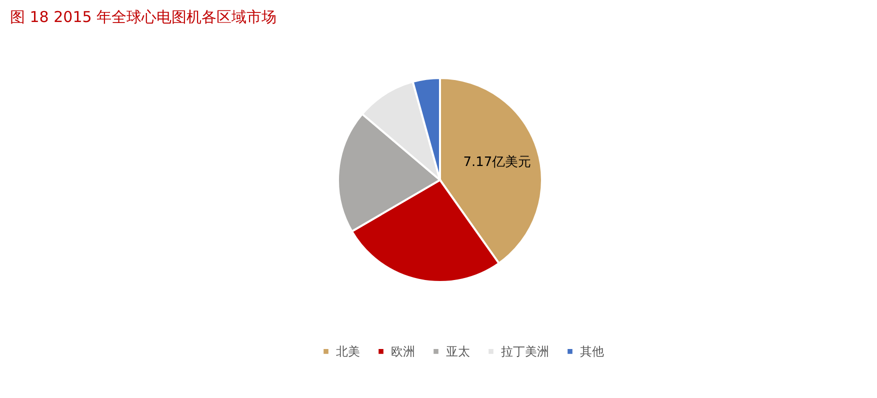  Describe the element at coordinates (348, 351) in the screenshot. I see `legend-label: 北美` at that location.